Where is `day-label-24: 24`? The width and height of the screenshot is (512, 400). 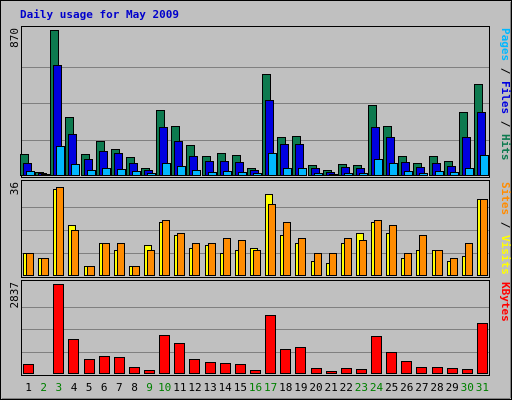 day-label-24: 24 is located at coordinates (377, 387).